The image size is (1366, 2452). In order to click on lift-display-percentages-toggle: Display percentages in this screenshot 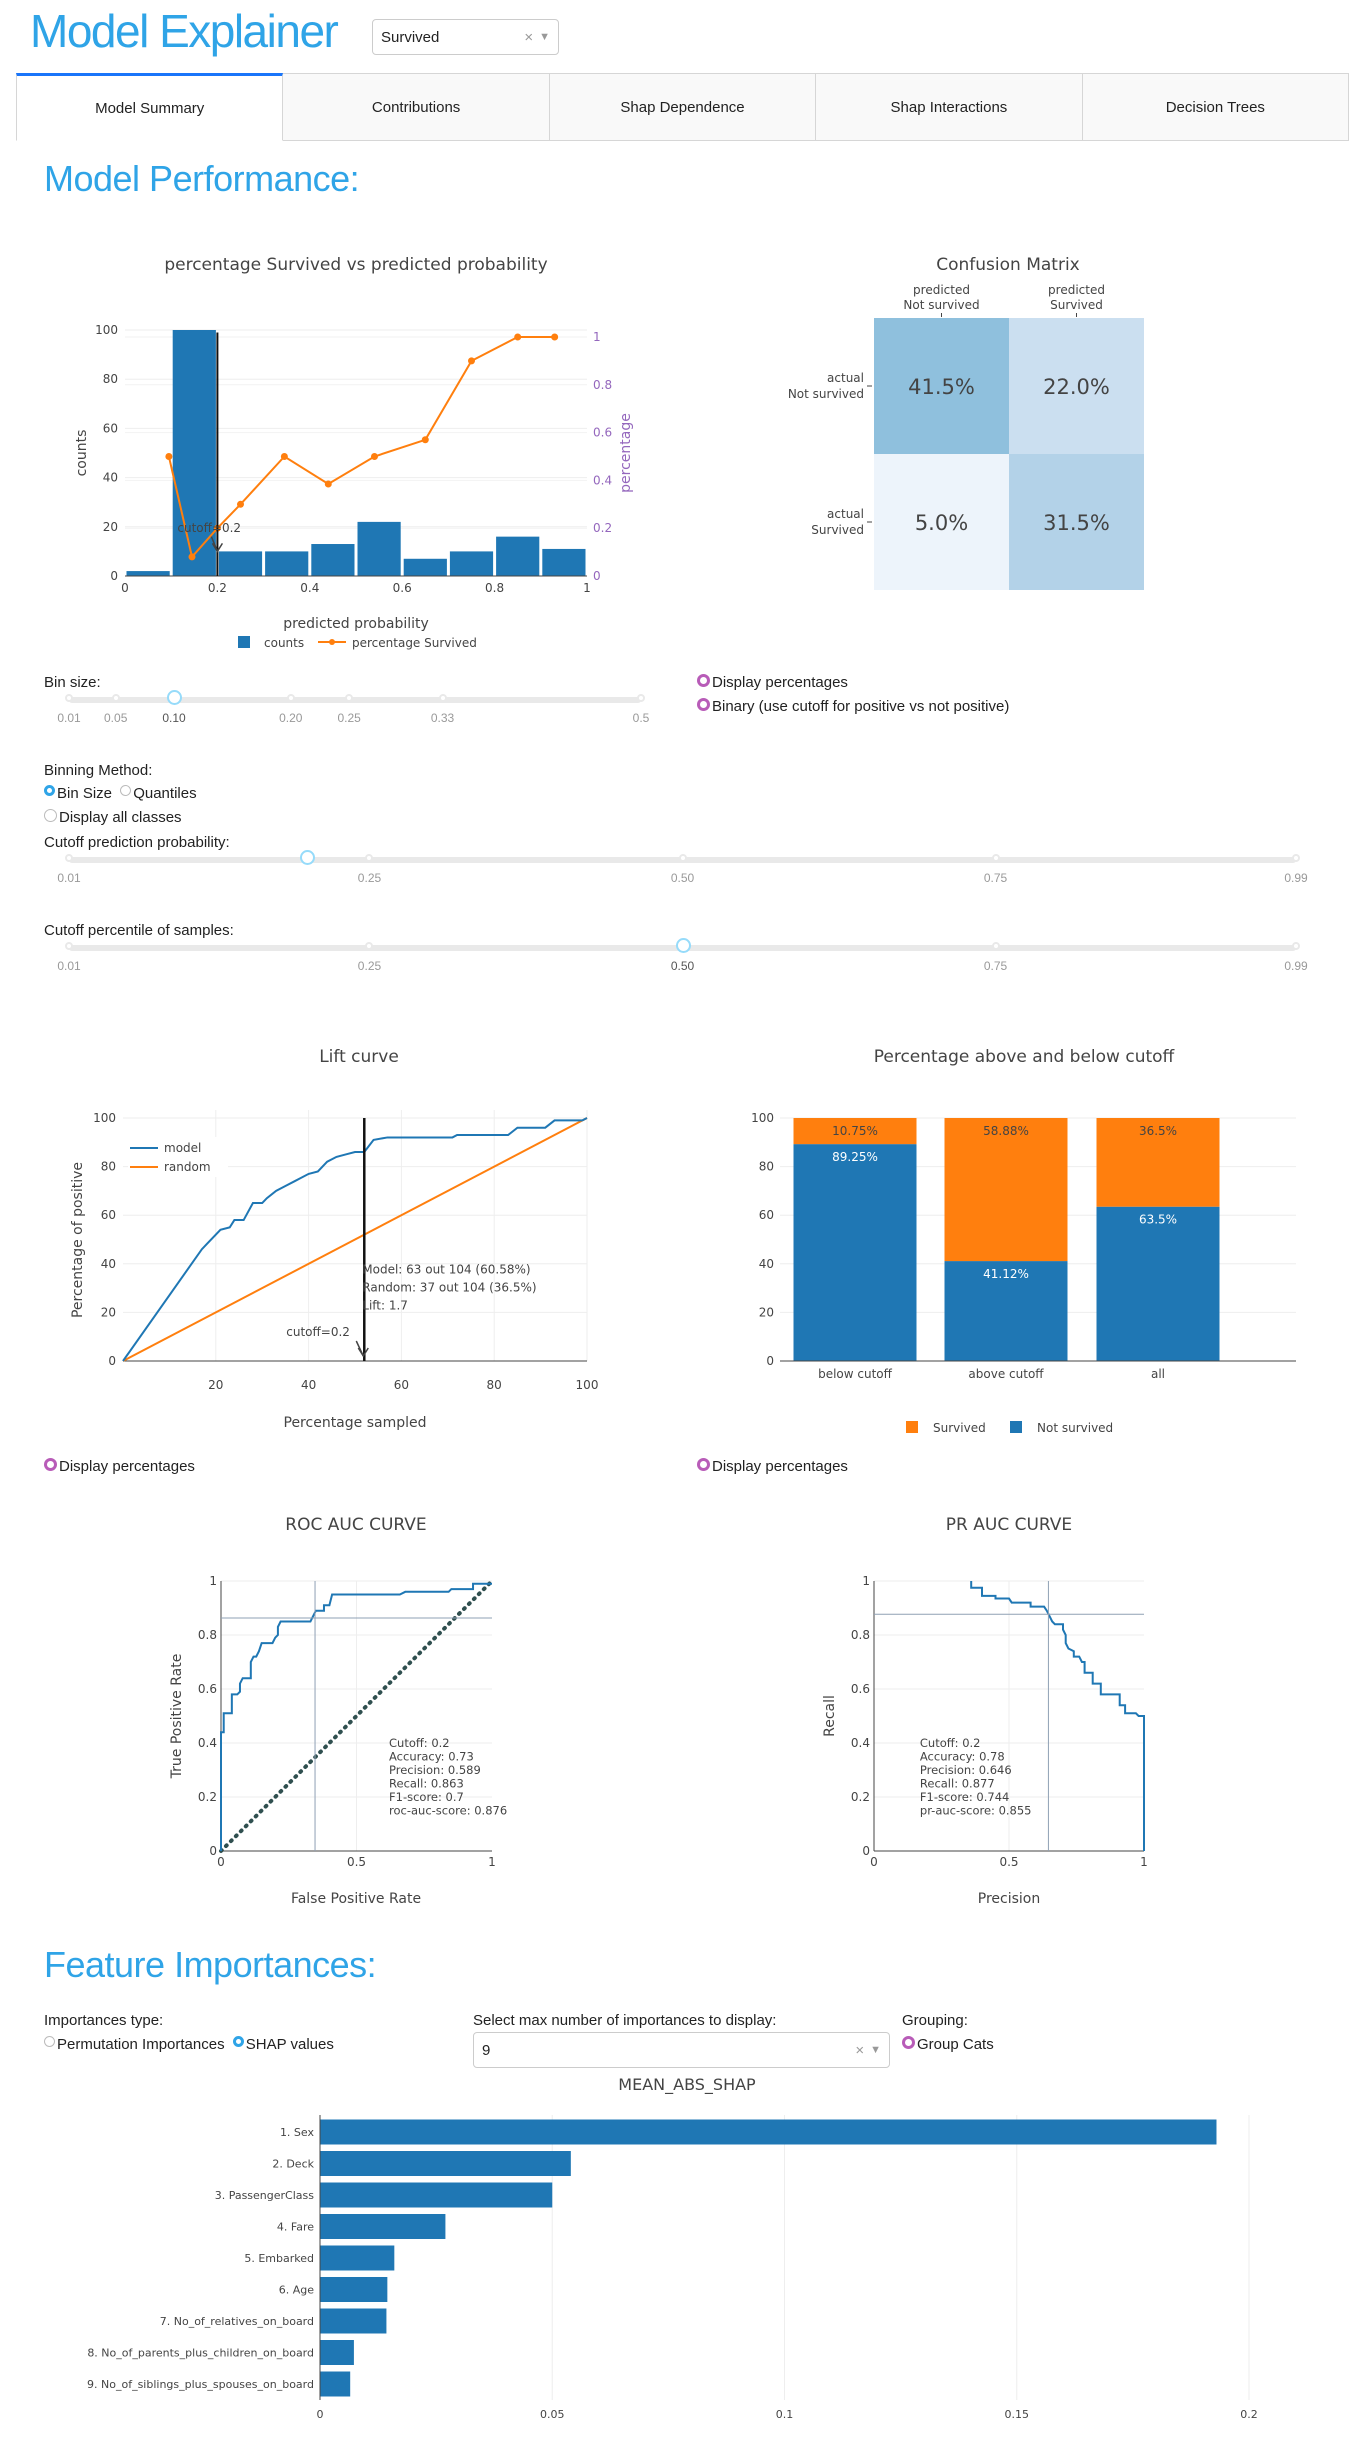, I will do `click(119, 1466)`.